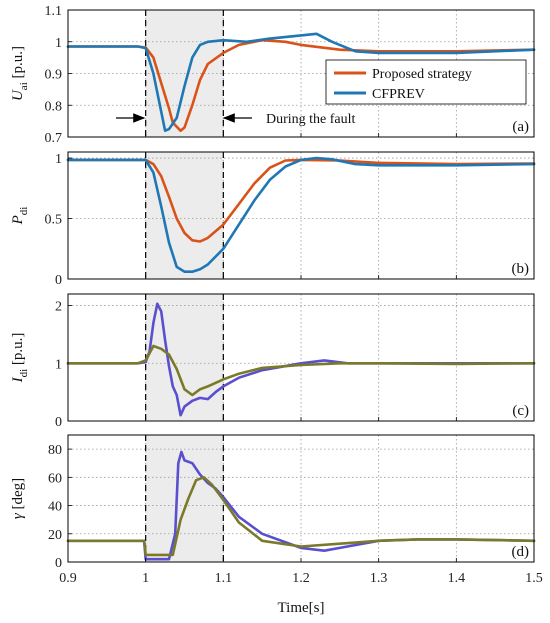  Describe the element at coordinates (422, 74) in the screenshot. I see `legend-entry-proposed: Proposed strategy` at that location.